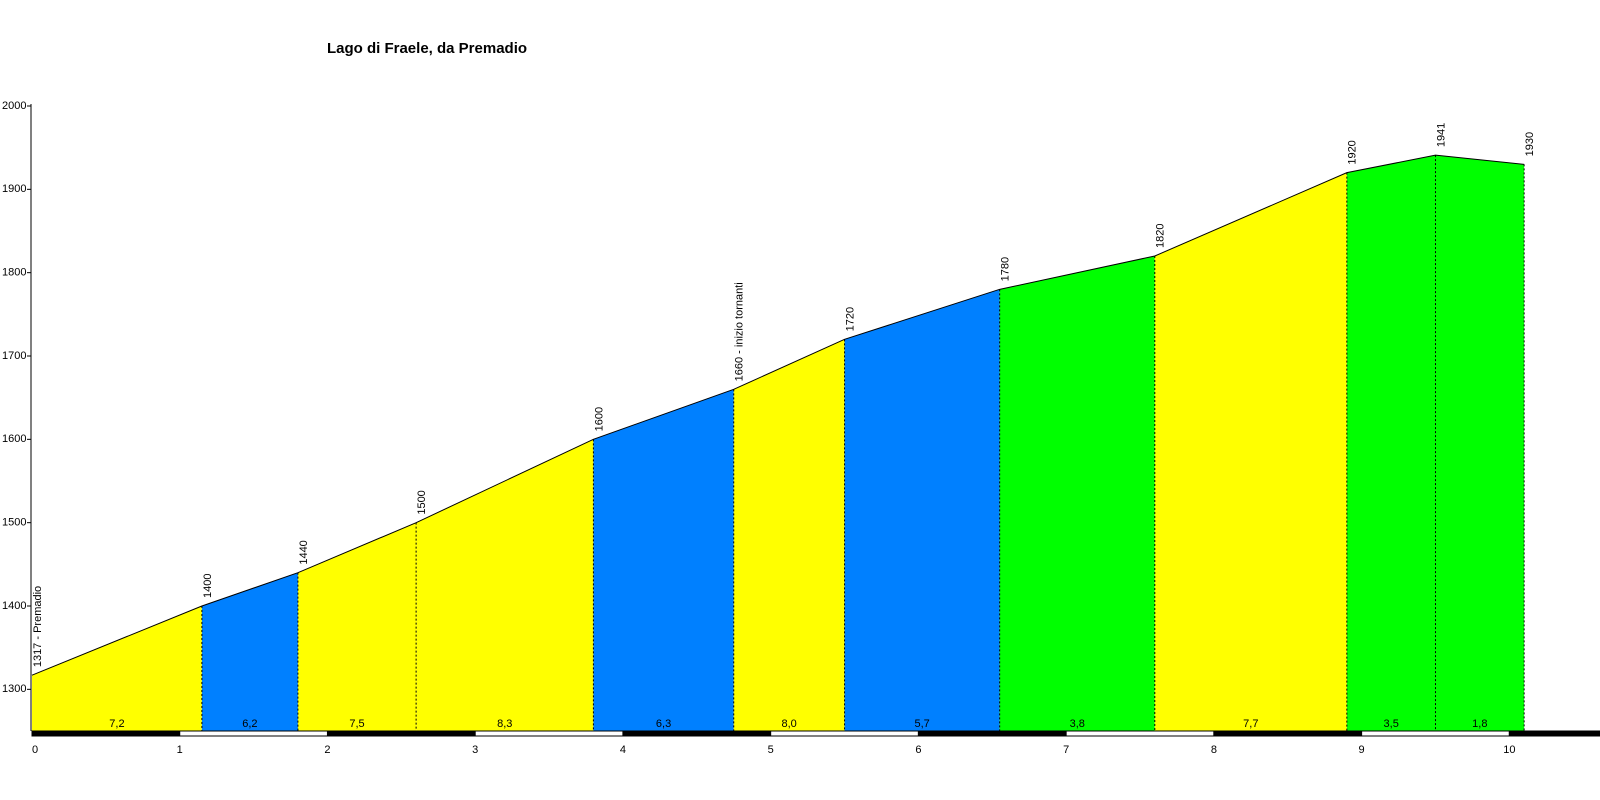 Image resolution: width=1600 pixels, height=800 pixels. Describe the element at coordinates (1509, 750) in the screenshot. I see `x-tick-label: 10` at that location.